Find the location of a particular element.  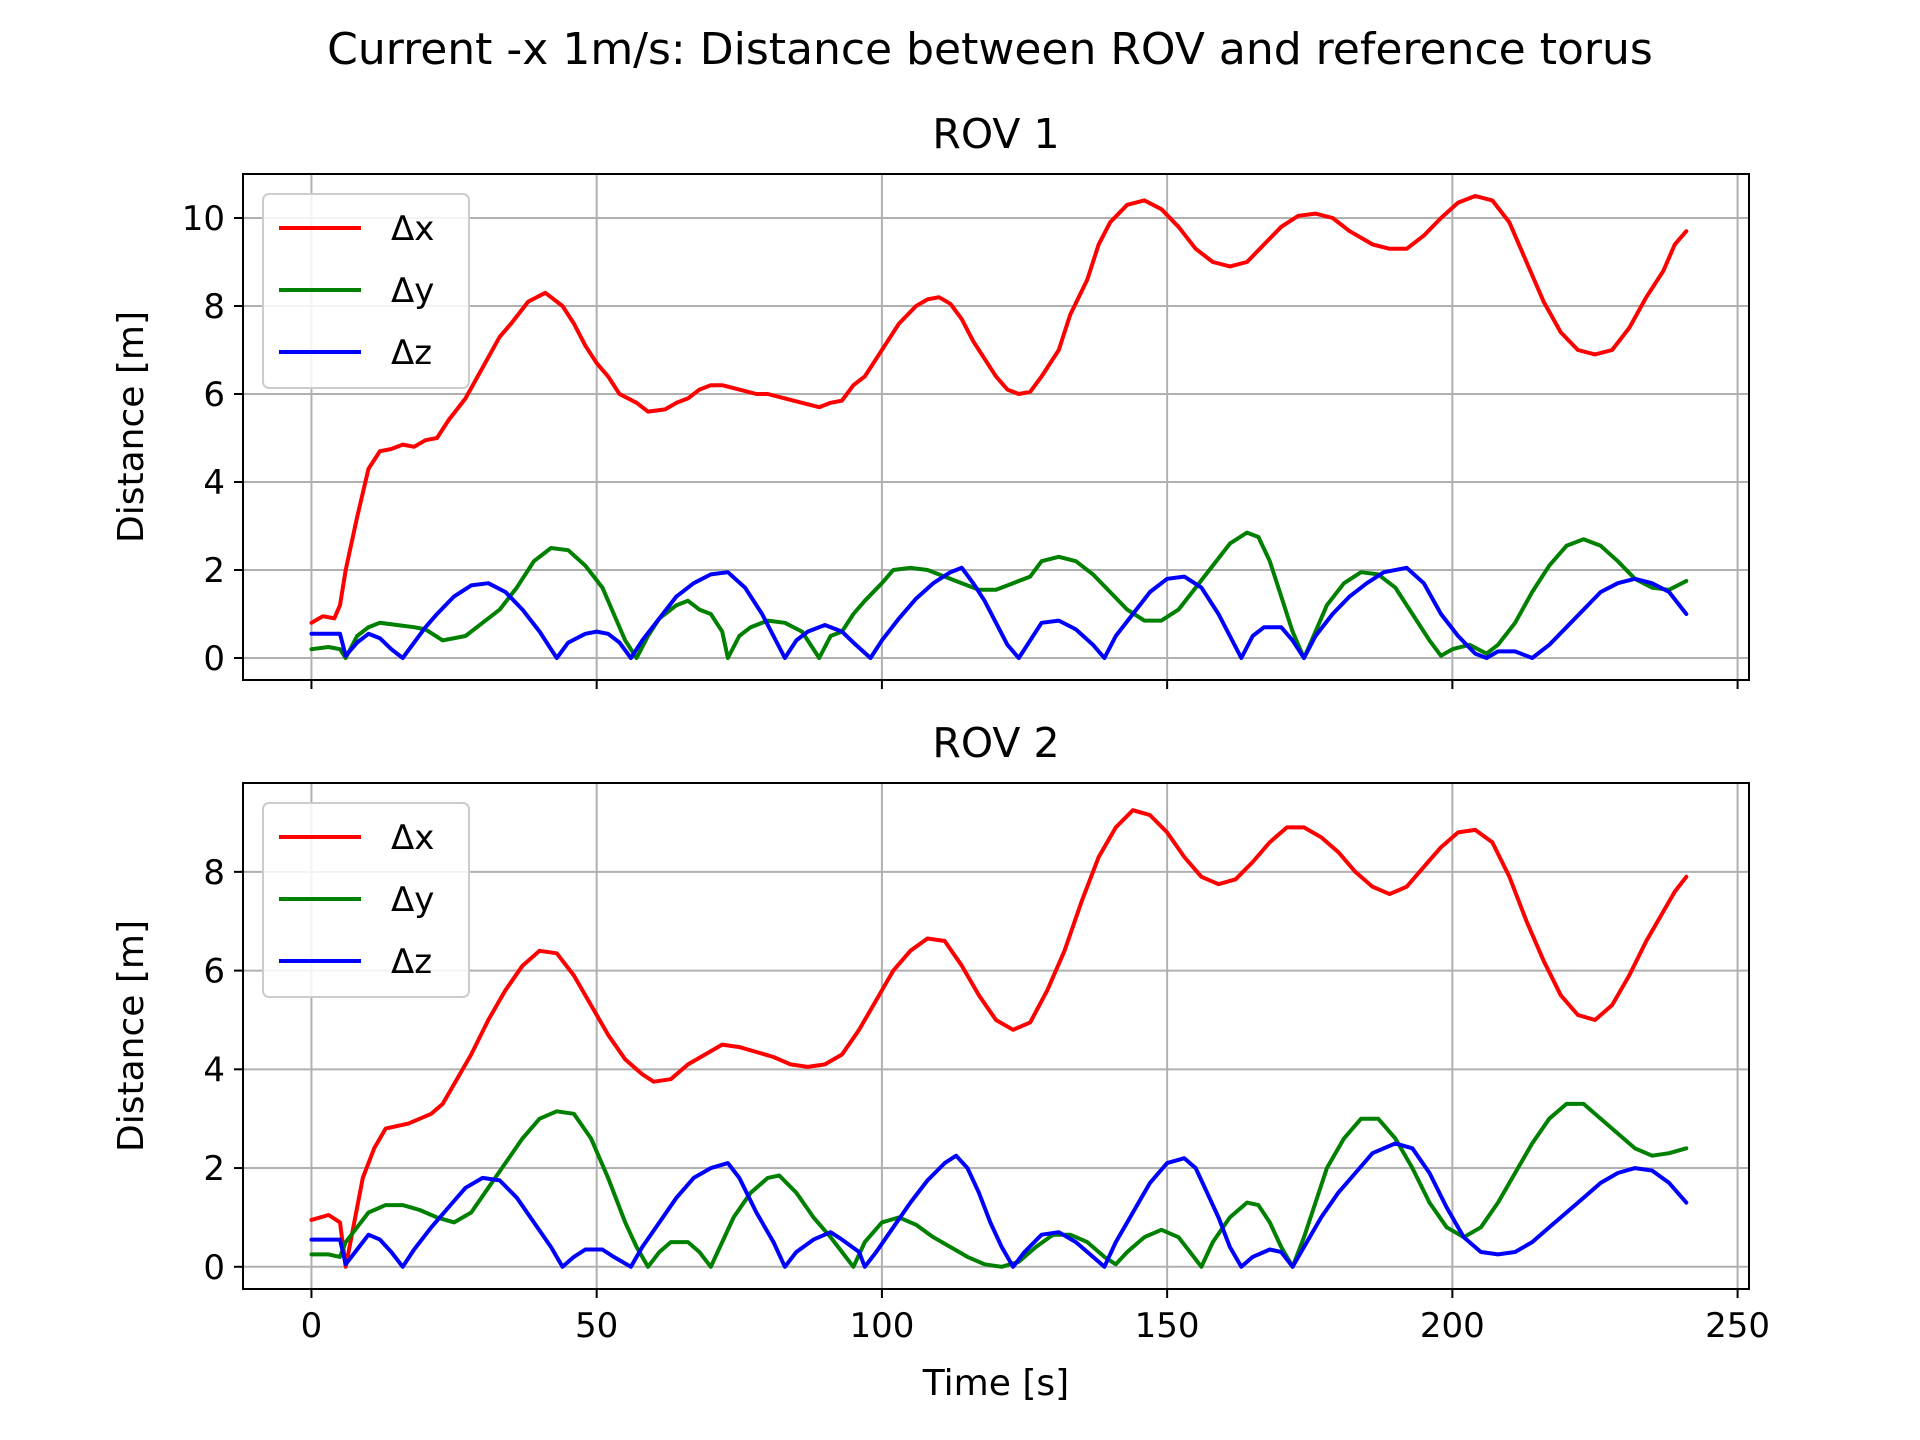

x-tick-label: 250 is located at coordinates (1737, 1326).